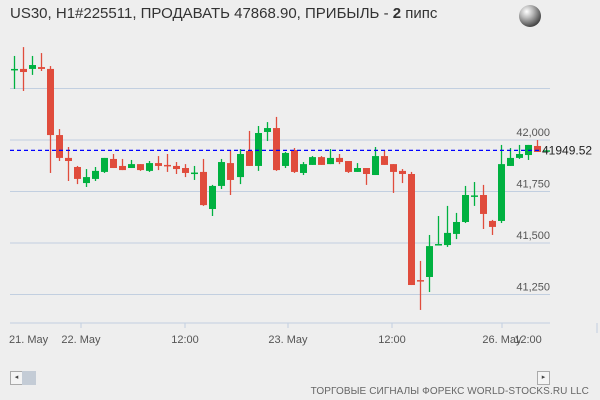  Describe the element at coordinates (419, 13) in the screenshot. I see `profit-unit: пипс` at that location.